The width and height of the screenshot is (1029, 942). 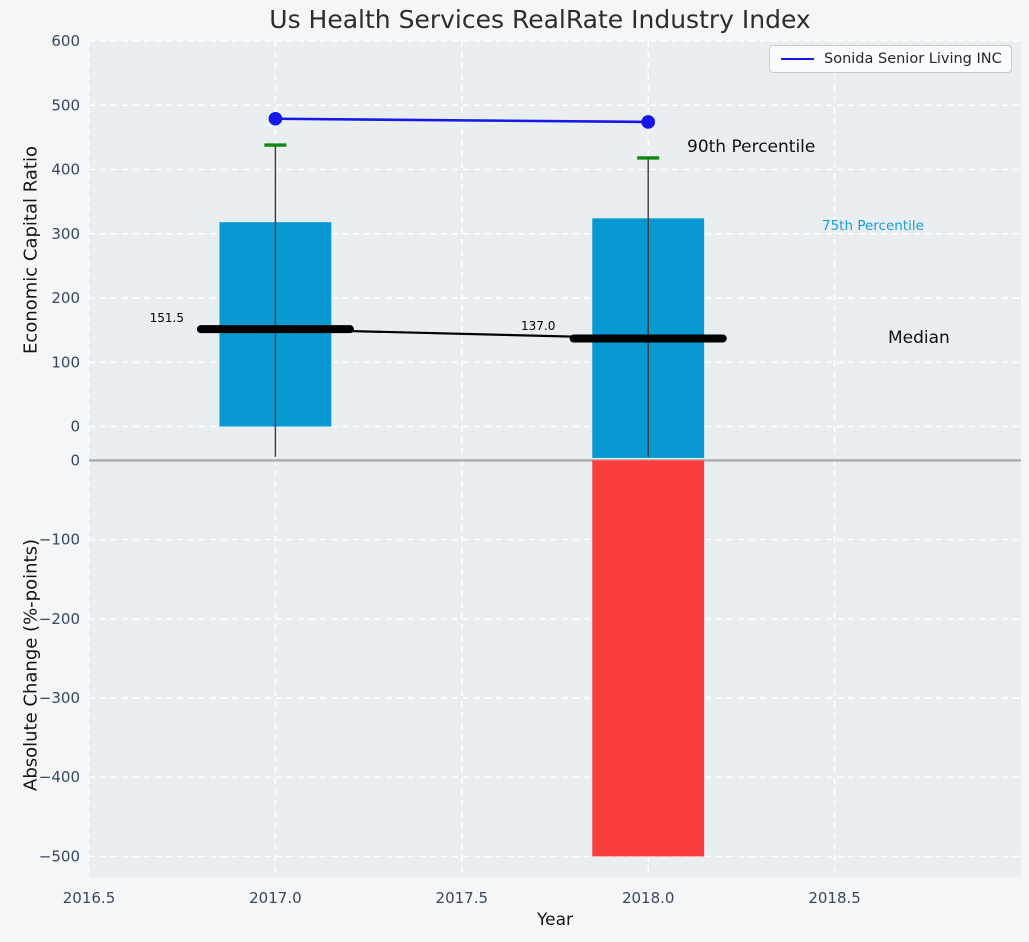 I want to click on legend: Sonida Senior Living INC, so click(x=890, y=59).